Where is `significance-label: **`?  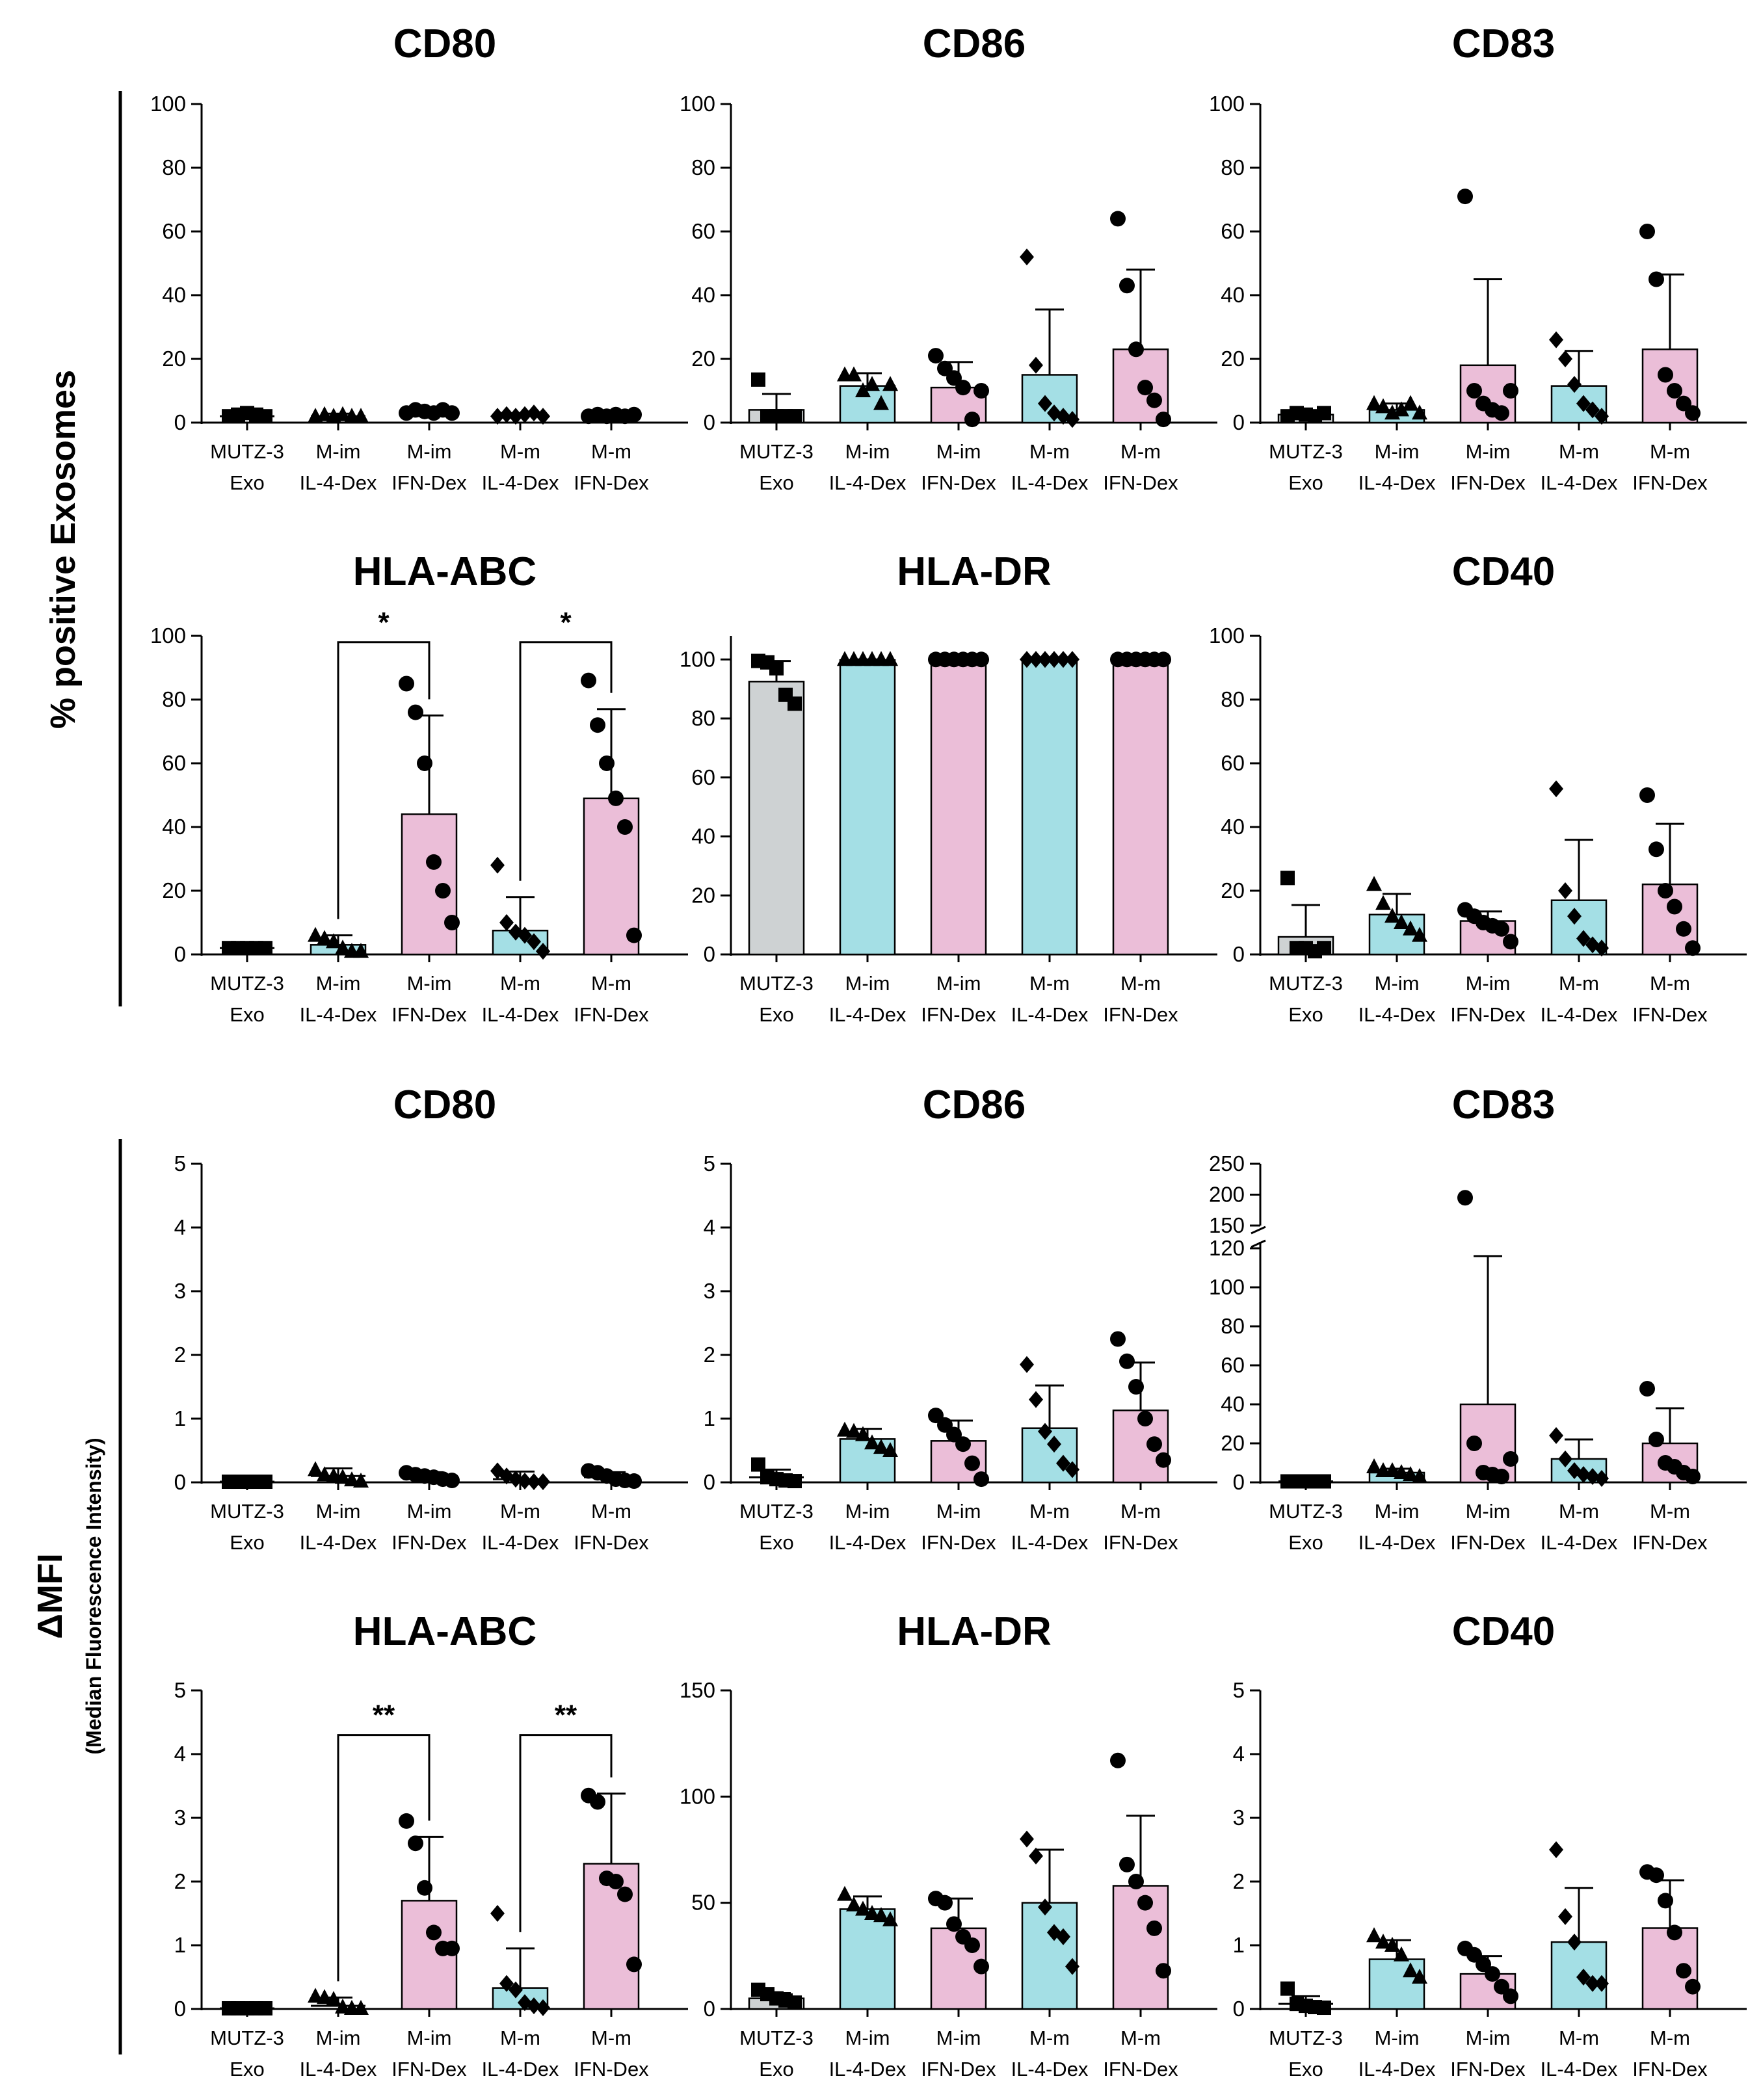 significance-label: ** is located at coordinates (384, 1715).